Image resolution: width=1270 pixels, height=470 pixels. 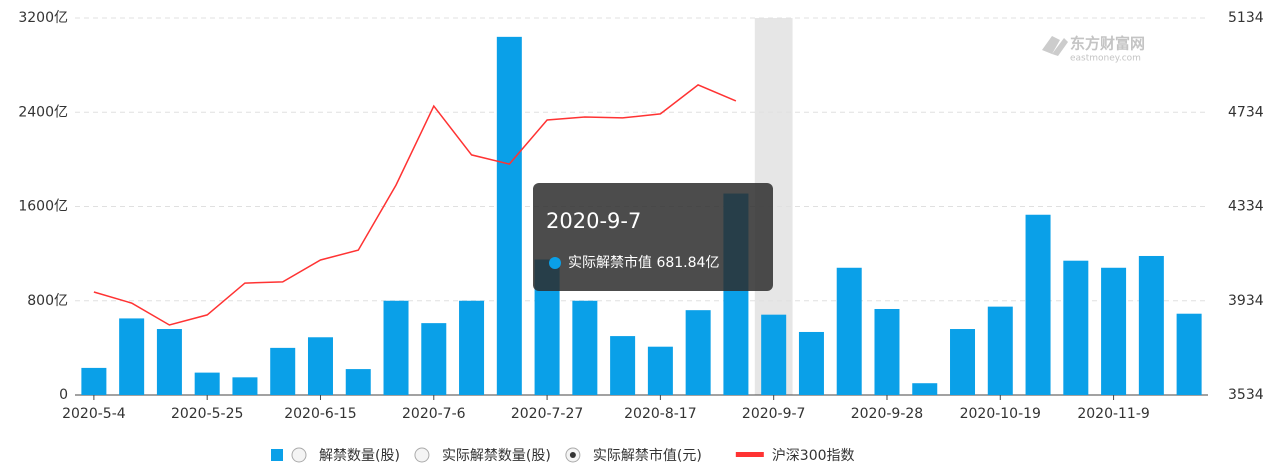 What do you see at coordinates (434, 414) in the screenshot?
I see `x-tick-label: 2020-7-6` at bounding box center [434, 414].